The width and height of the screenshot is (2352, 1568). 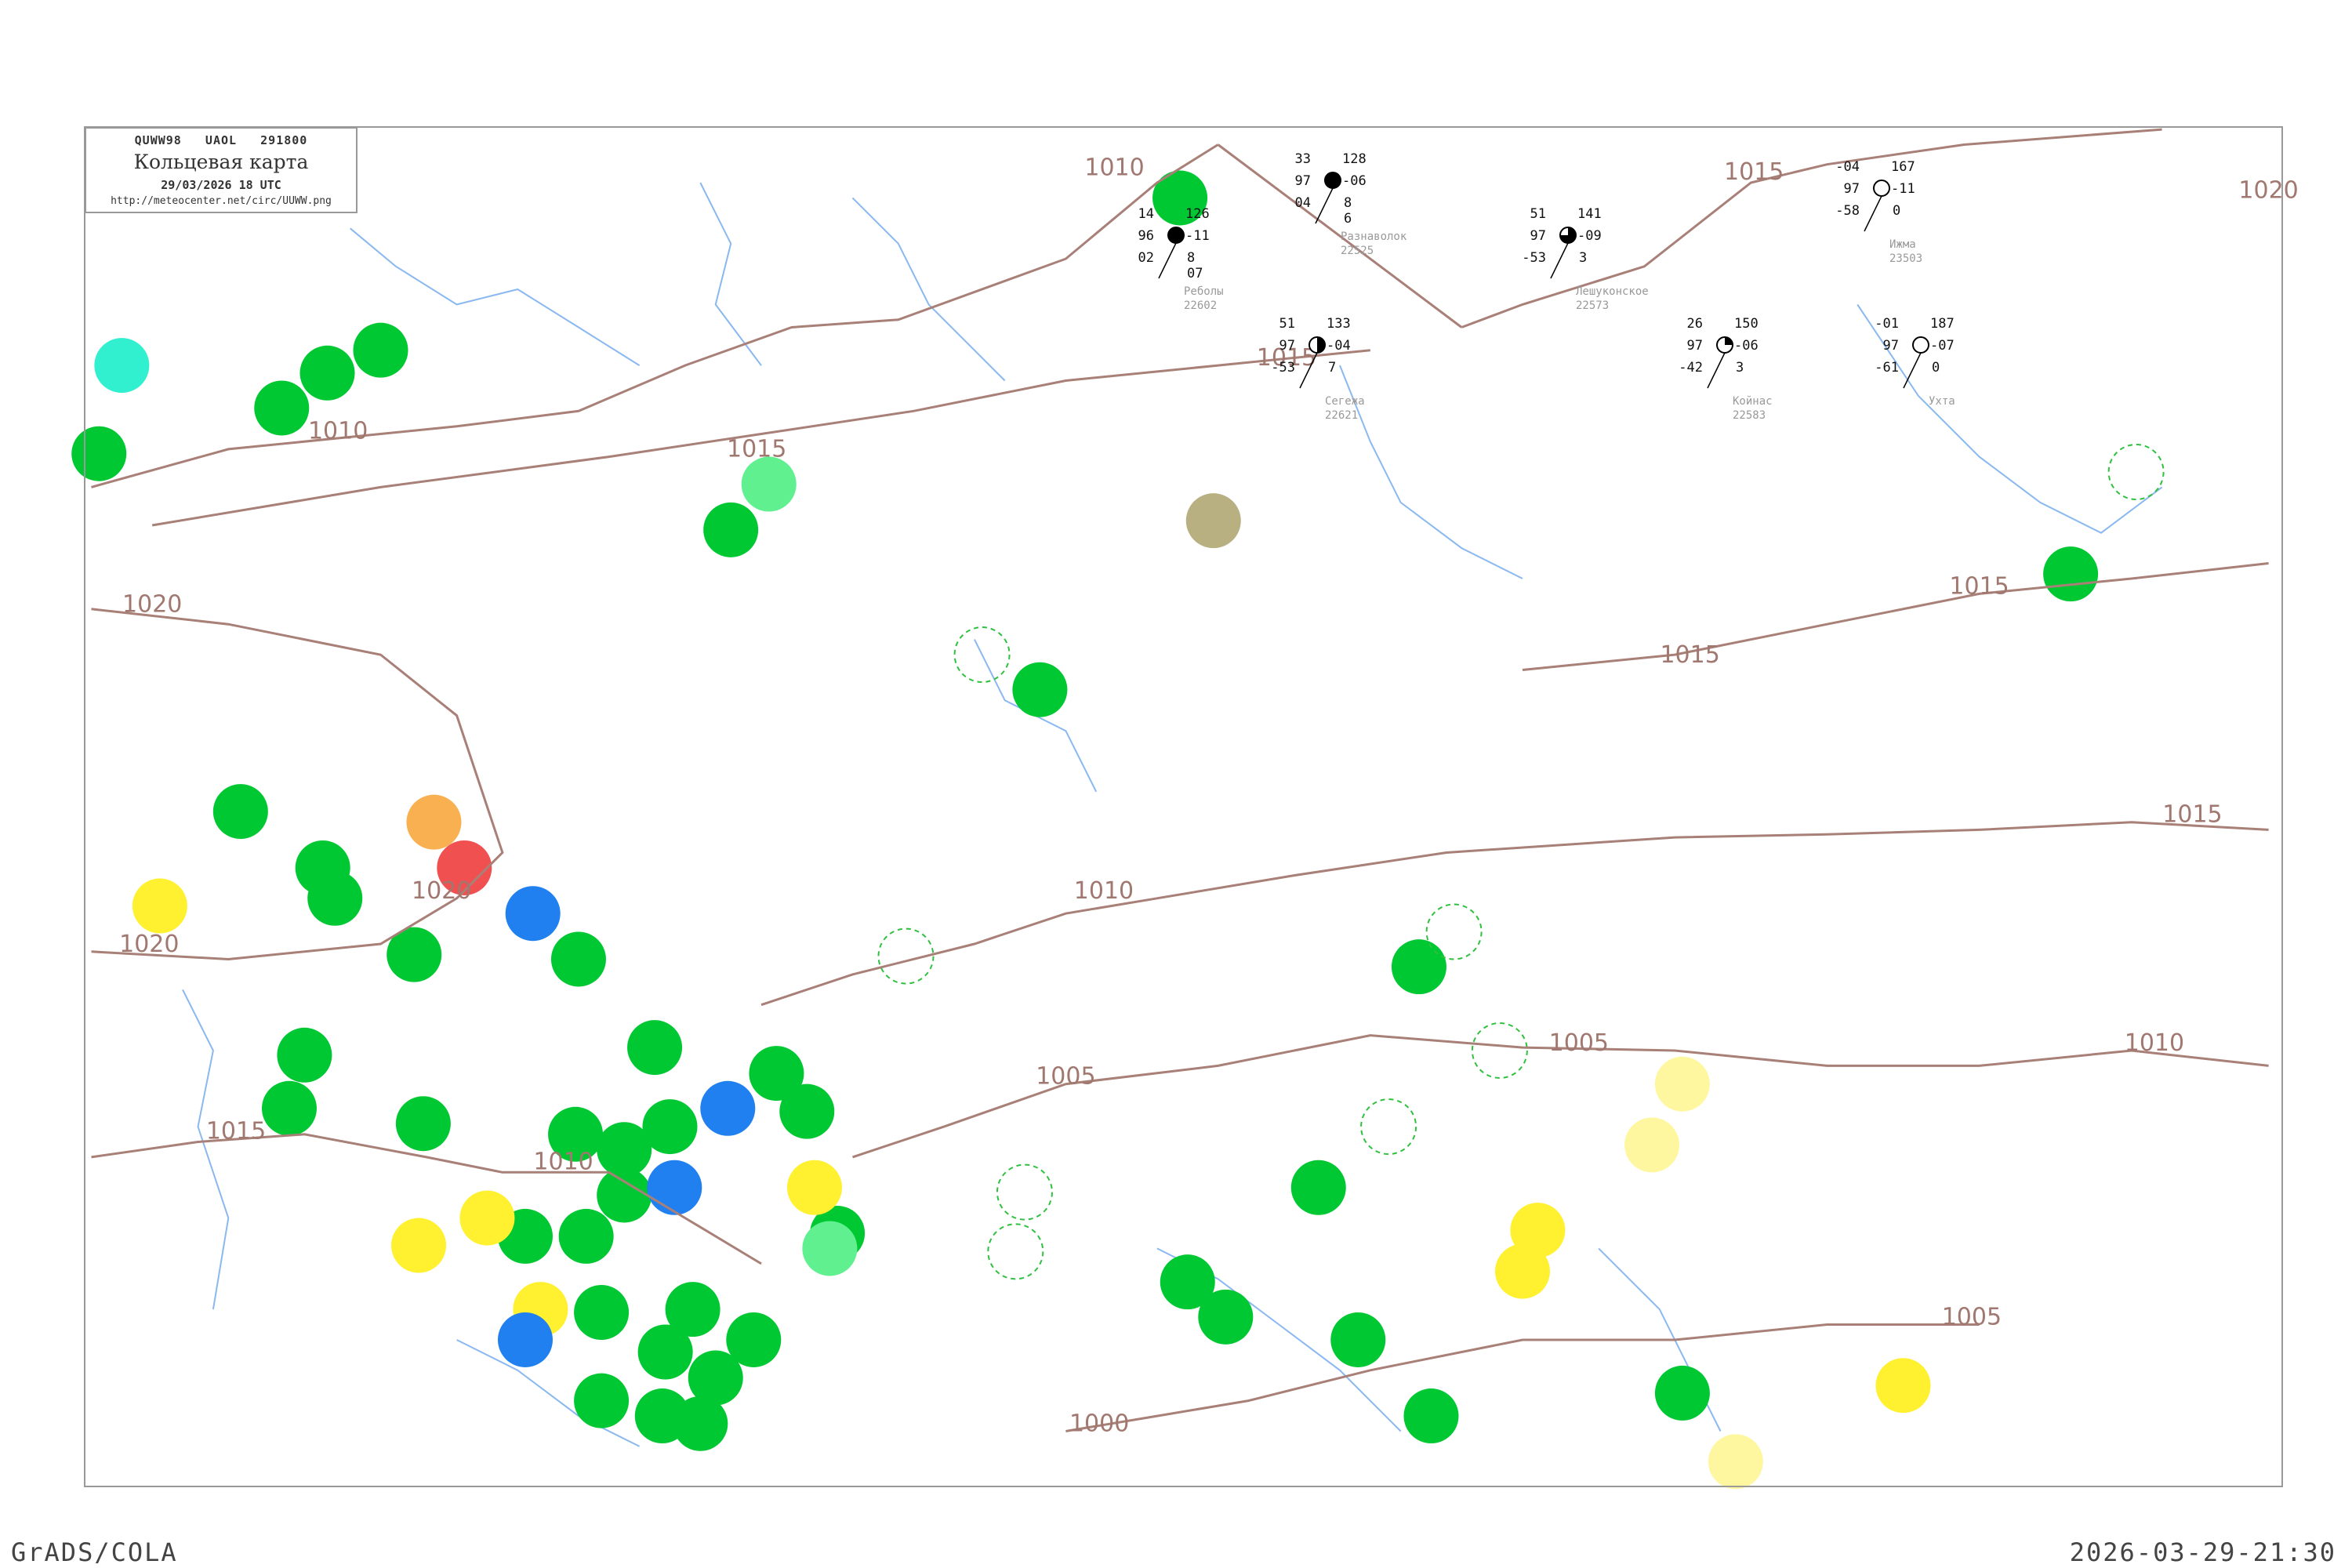 What do you see at coordinates (1848, 167) in the screenshot?
I see `station-temp: -04` at bounding box center [1848, 167].